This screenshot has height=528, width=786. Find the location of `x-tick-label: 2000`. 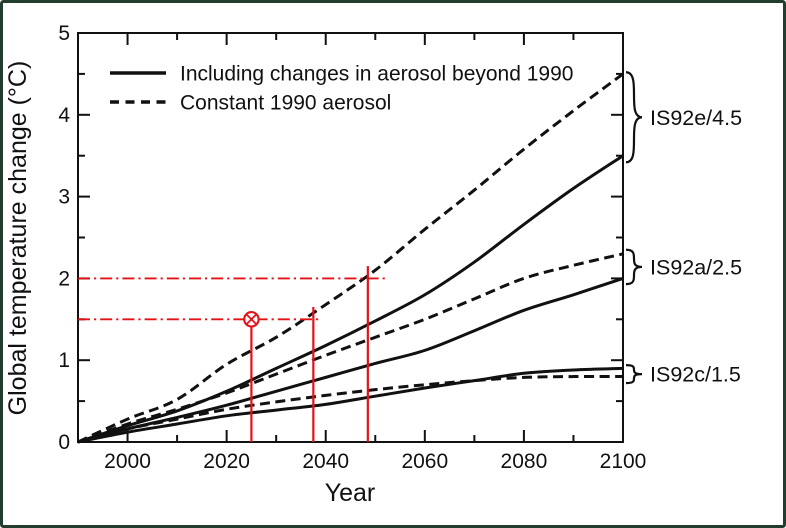

x-tick-label: 2000 is located at coordinates (127, 461).